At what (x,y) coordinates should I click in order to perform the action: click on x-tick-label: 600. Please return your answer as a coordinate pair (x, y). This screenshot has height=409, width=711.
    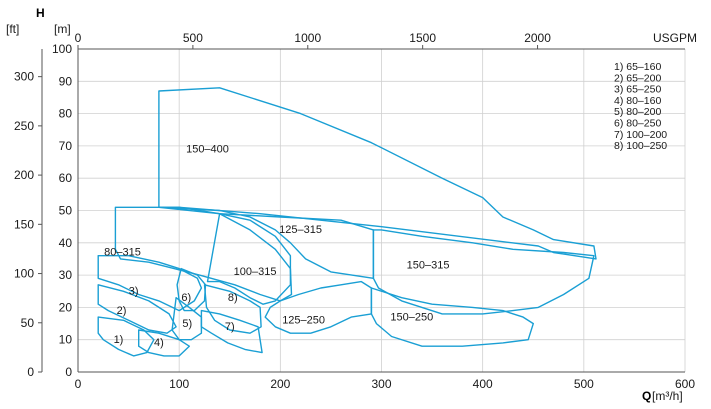
    Looking at the image, I should click on (685, 384).